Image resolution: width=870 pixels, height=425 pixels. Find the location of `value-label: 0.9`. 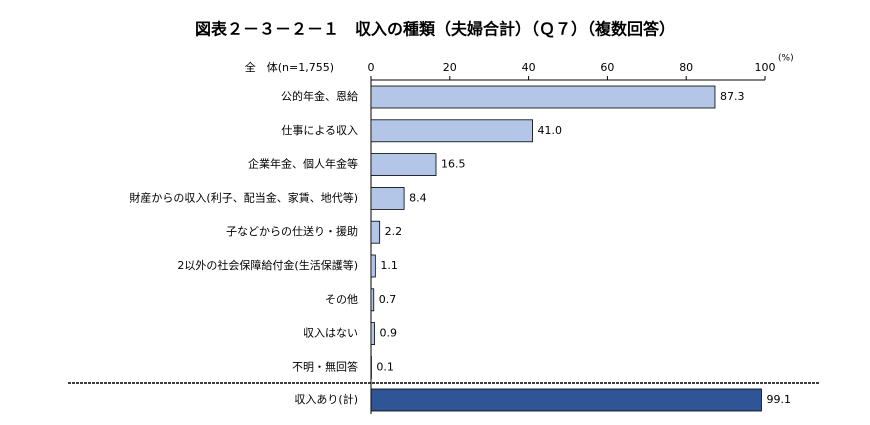

value-label: 0.9 is located at coordinates (389, 333).